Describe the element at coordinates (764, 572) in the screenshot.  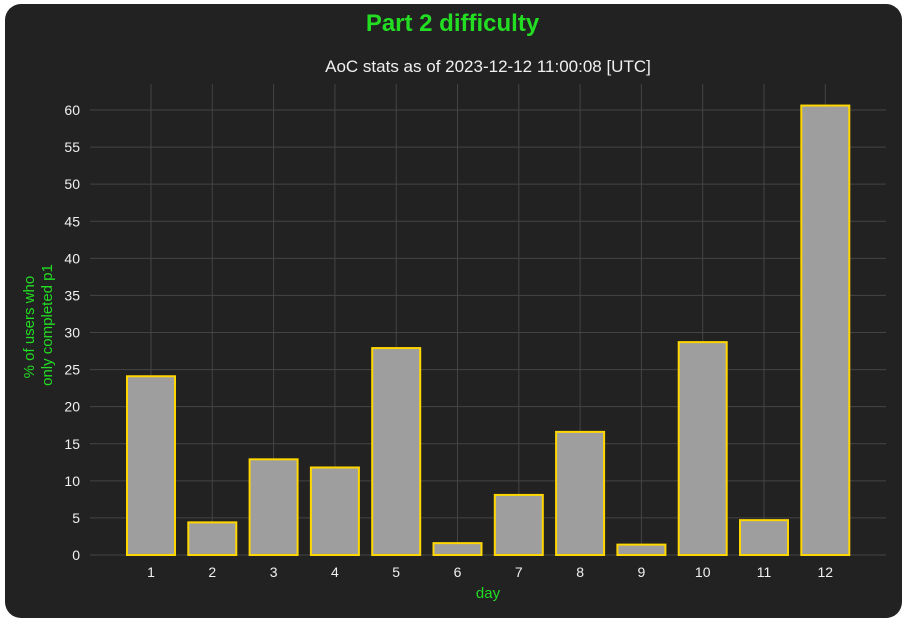
I see `x-tick-label: 11` at that location.